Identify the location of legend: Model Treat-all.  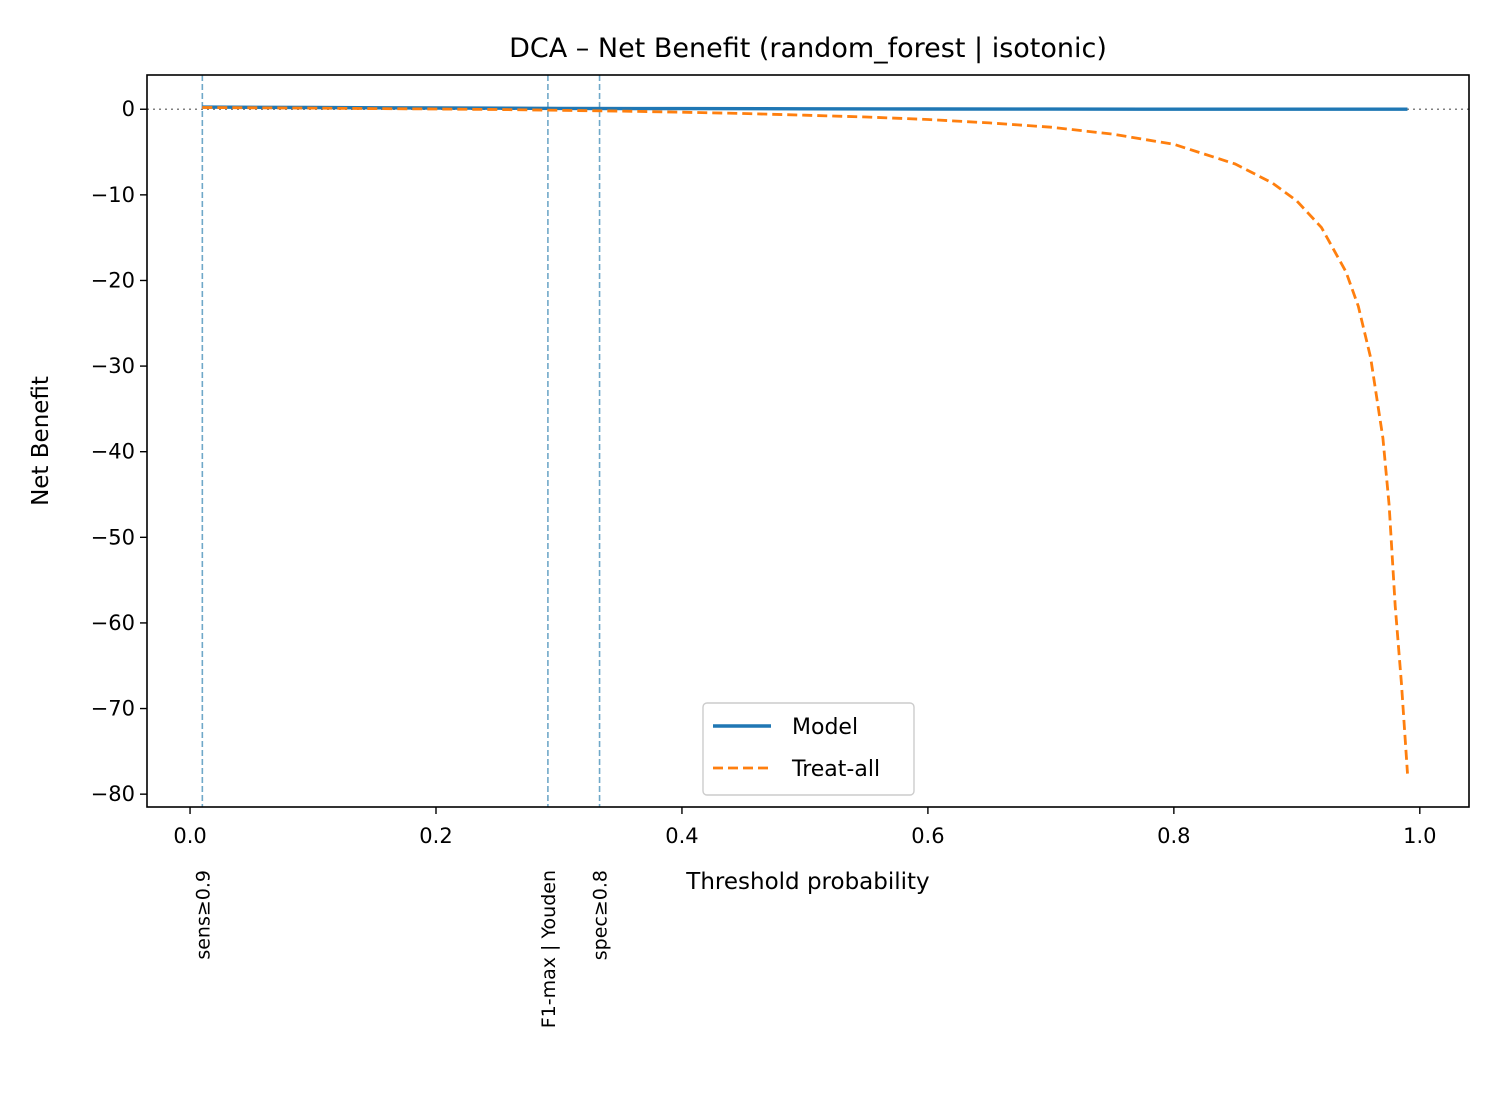
(808, 749).